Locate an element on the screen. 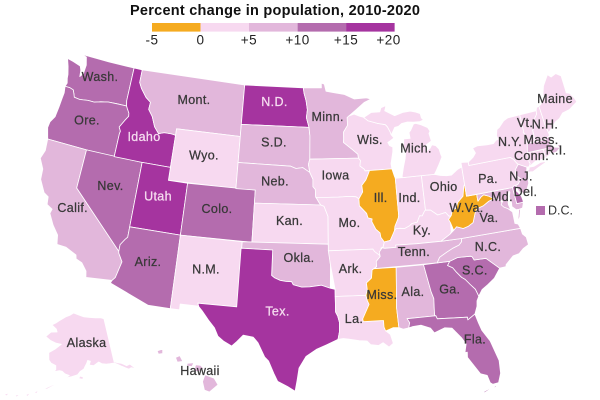  svg-text: -5 is located at coordinates (151, 40).